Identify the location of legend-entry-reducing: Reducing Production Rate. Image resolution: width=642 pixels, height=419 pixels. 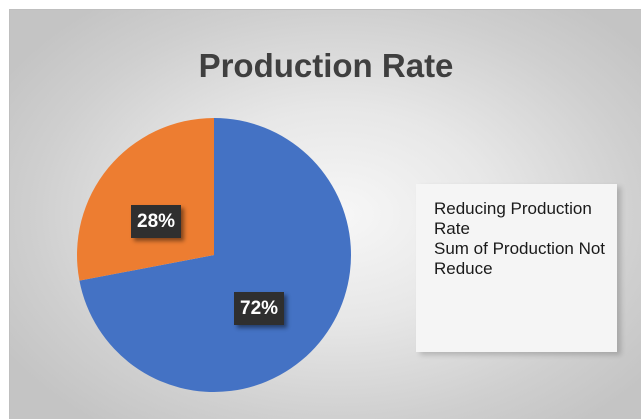
(513, 218).